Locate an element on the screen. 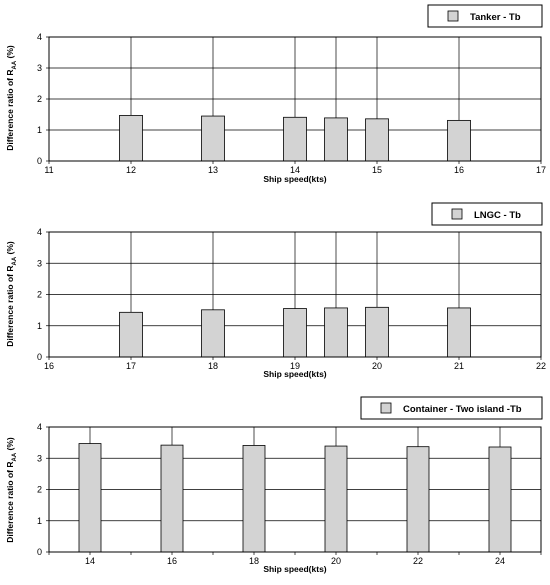 The height and width of the screenshot is (585, 550). x-tick-label: 12 is located at coordinates (131, 170).